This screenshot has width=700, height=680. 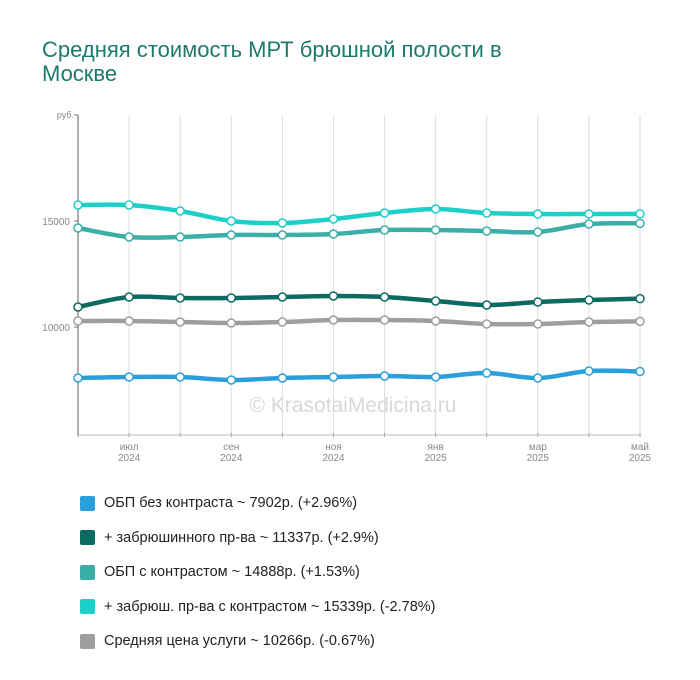 What do you see at coordinates (241, 537) in the screenshot?
I see `legend-label: + забрюшинного пр-ва ~ 11337р. (+2.9%)` at bounding box center [241, 537].